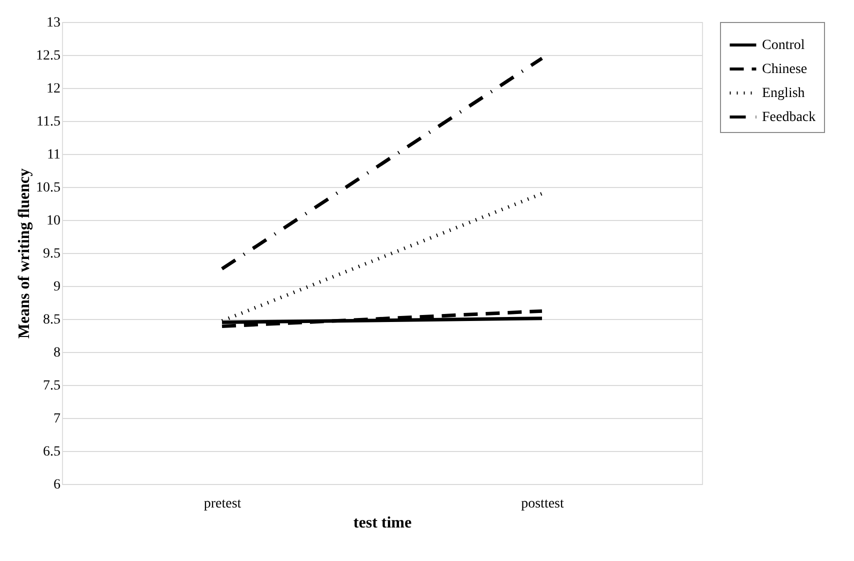  Describe the element at coordinates (783, 45) in the screenshot. I see `legend-label: Control` at that location.